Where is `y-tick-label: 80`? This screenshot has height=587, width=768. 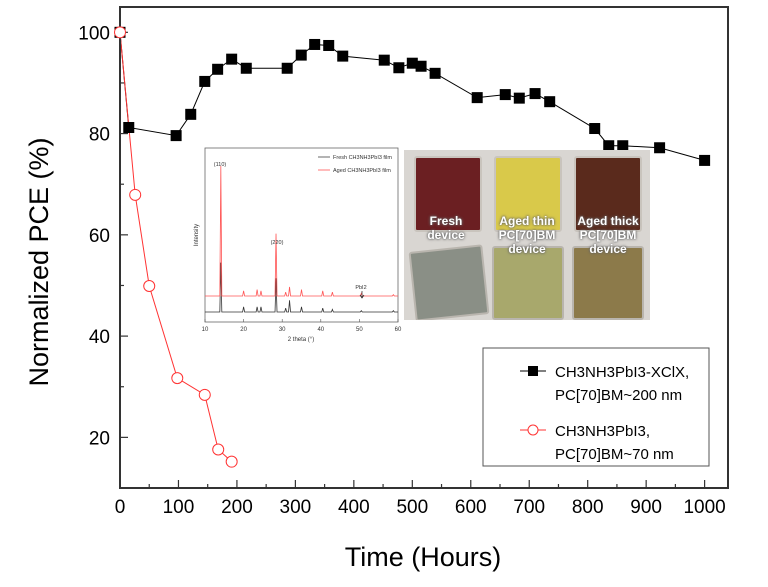 y-tick-label: 80 is located at coordinates (99, 135).